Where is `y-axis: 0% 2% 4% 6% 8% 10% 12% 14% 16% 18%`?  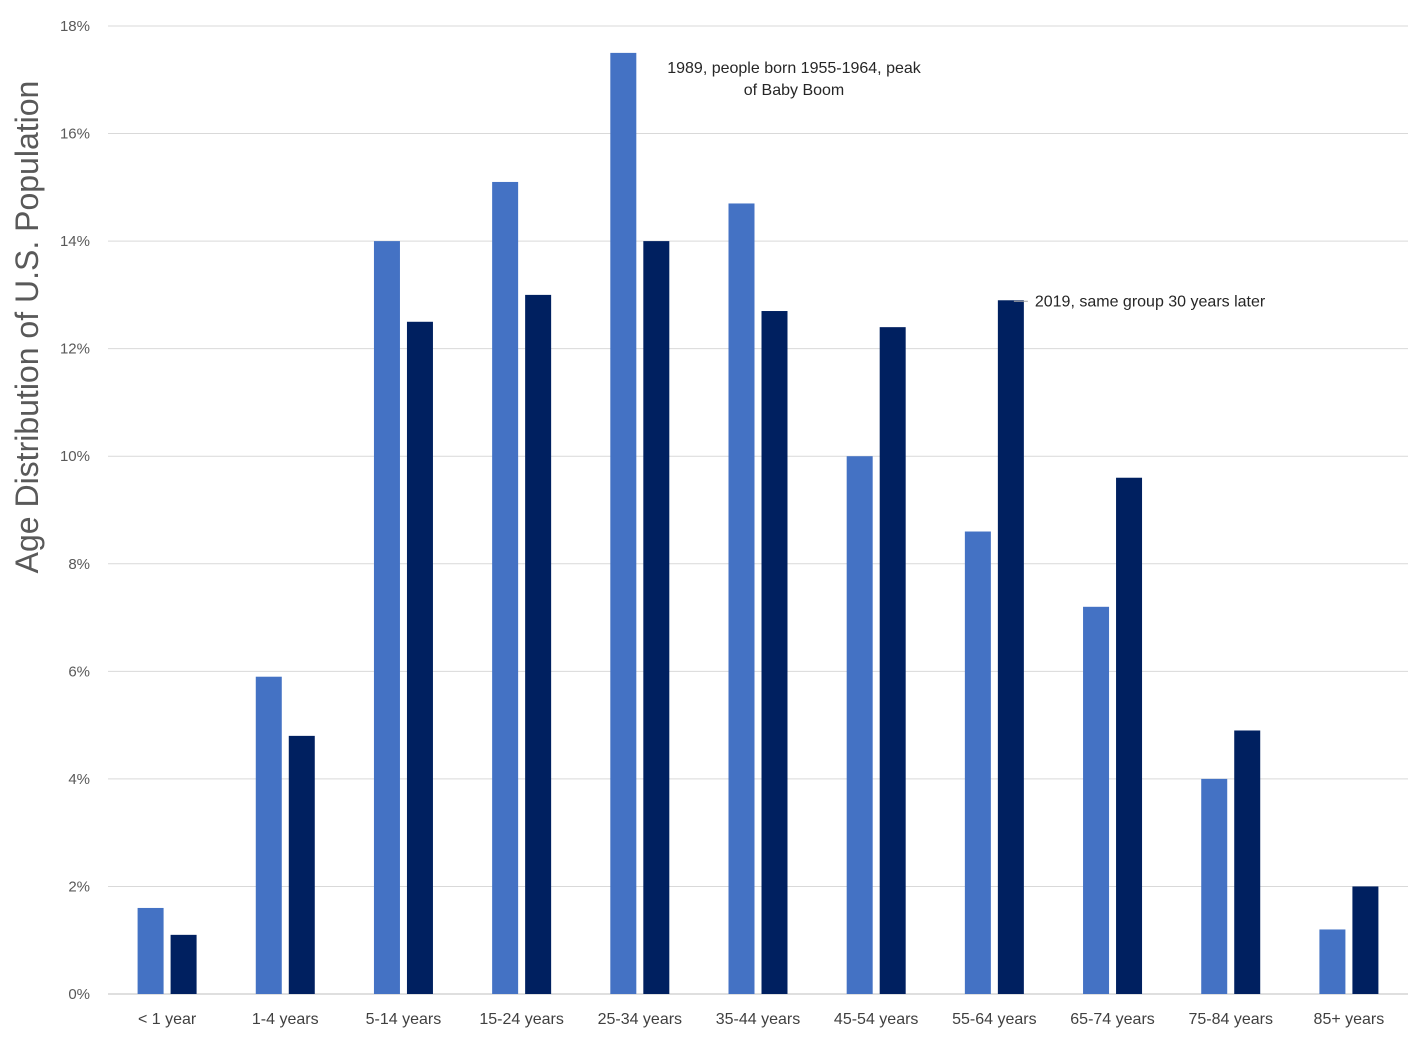
y-axis: 0% 2% 4% 6% 8% 10% 12% 14% 16% 18% is located at coordinates (75, 510).